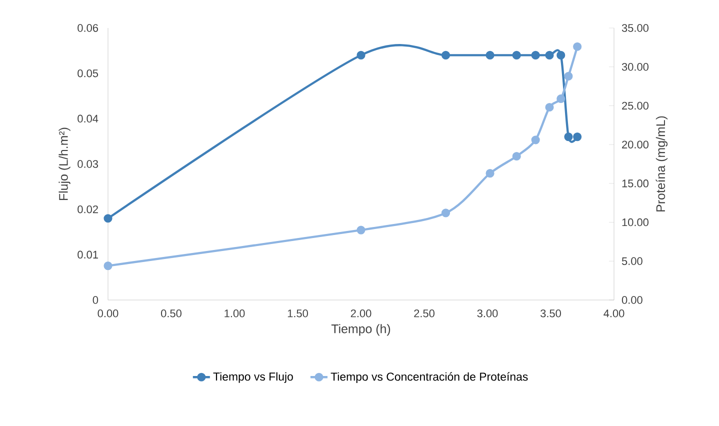  Describe the element at coordinates (635, 144) in the screenshot. I see `y2-tick-label: 20.00` at that location.